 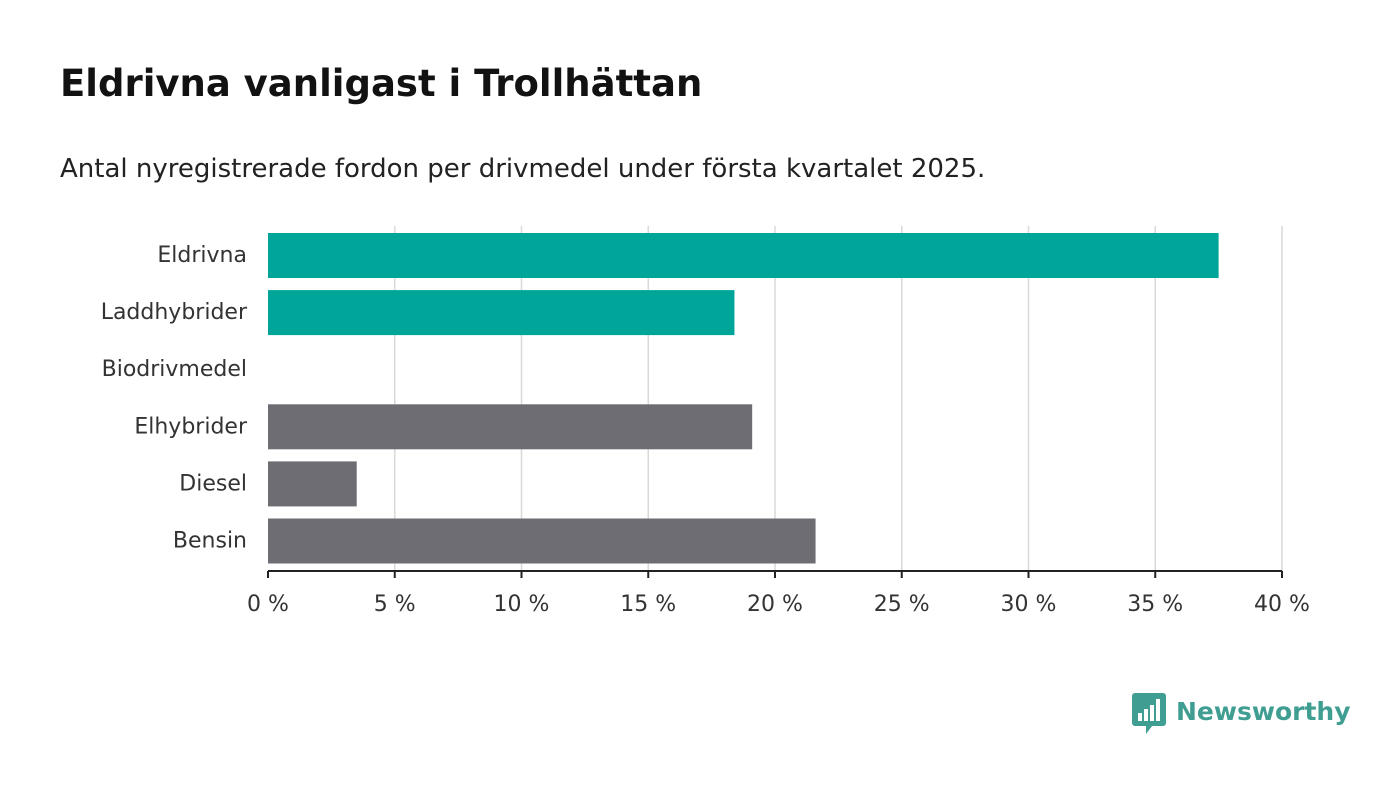 I want to click on x-tick-label: 25 %, so click(x=902, y=604).